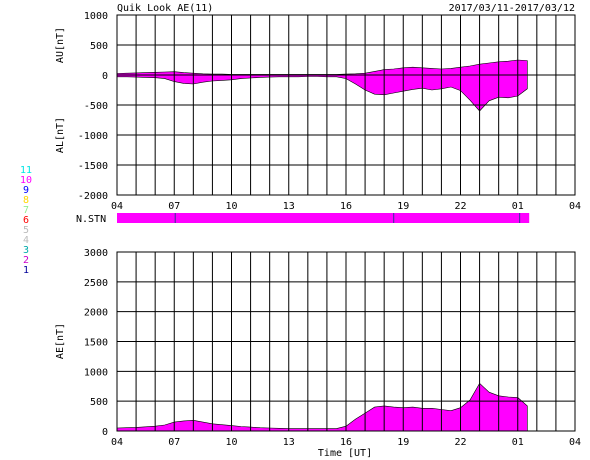 The width and height of the screenshot is (590, 460). I want to click on station-count-label: 3, so click(26, 250).